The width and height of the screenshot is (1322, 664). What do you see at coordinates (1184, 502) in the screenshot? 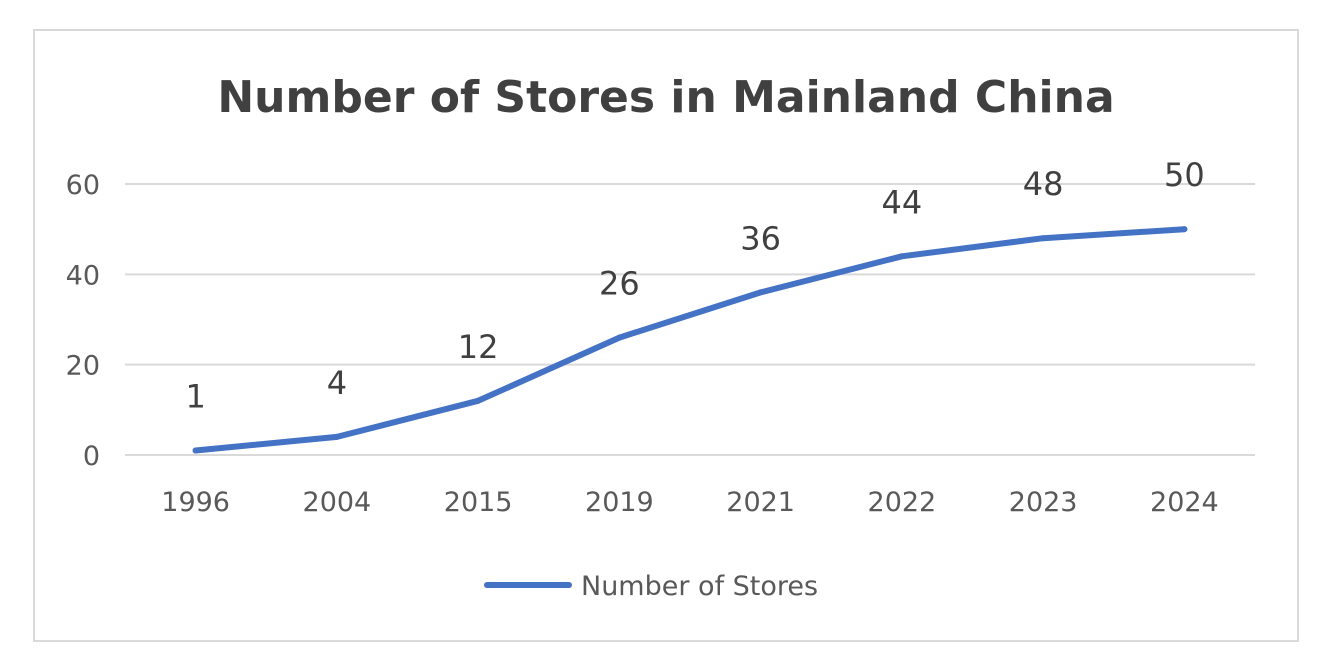
I see `x-tick-label: 2024` at bounding box center [1184, 502].